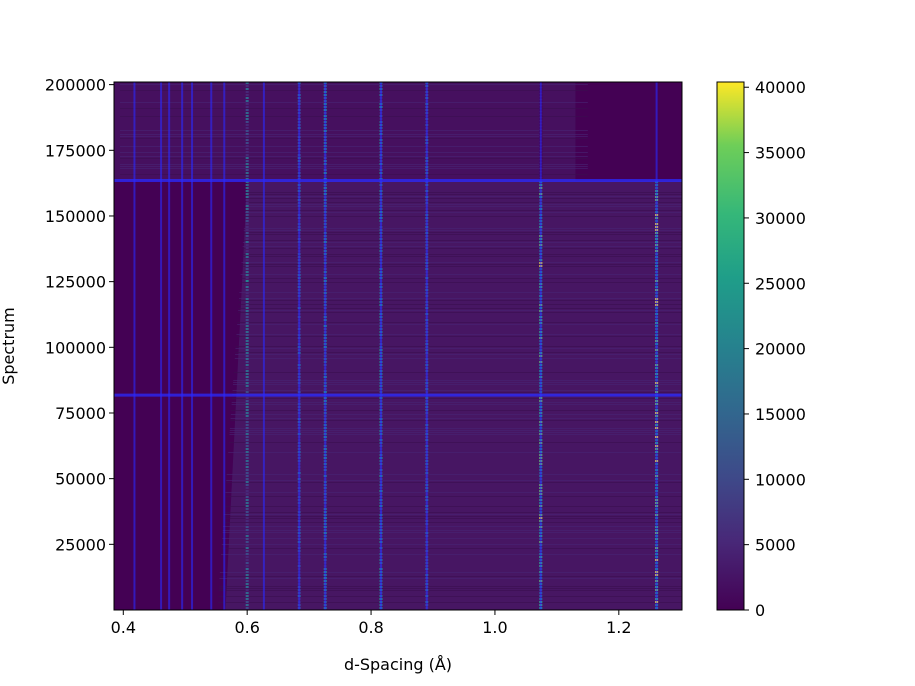 This screenshot has width=915, height=686. I want to click on colorbar-tick-label: 35000, so click(780, 153).